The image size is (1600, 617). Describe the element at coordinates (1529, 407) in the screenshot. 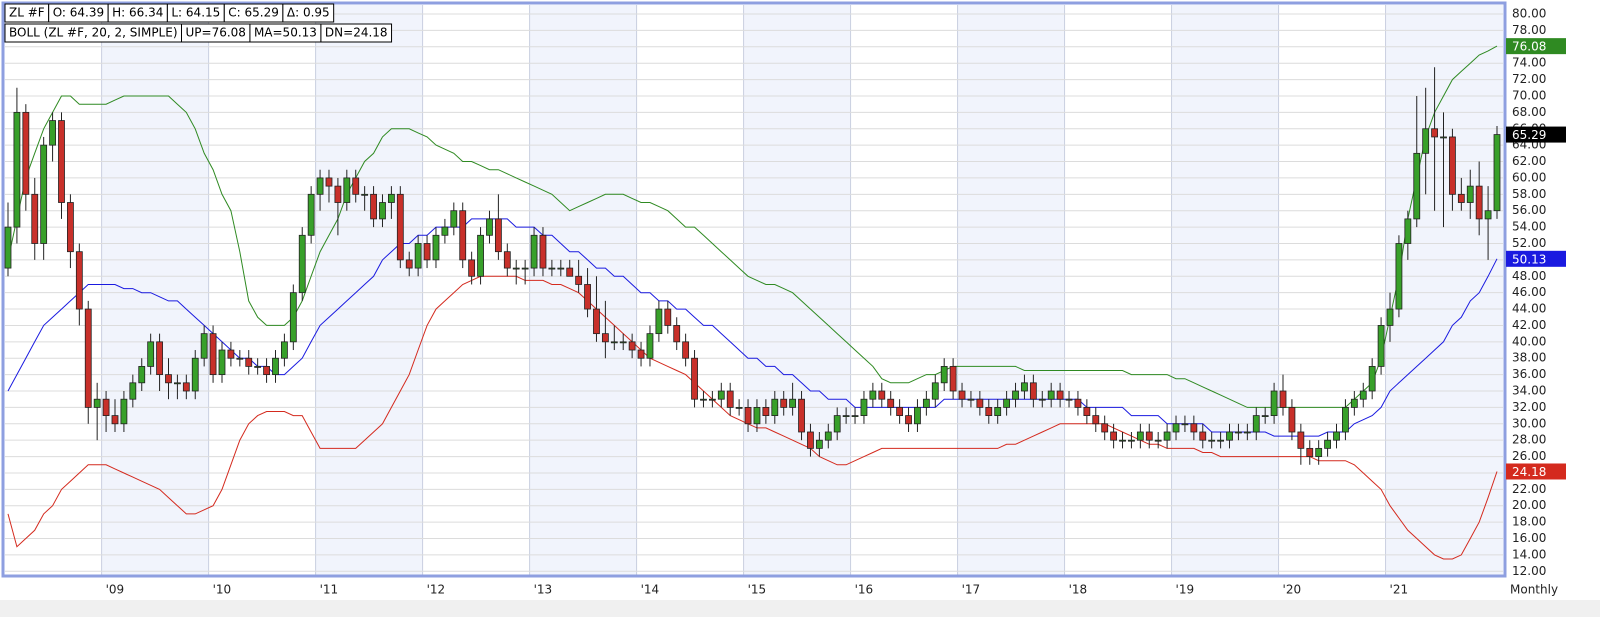

I see `y-tick-label: 32.00` at that location.